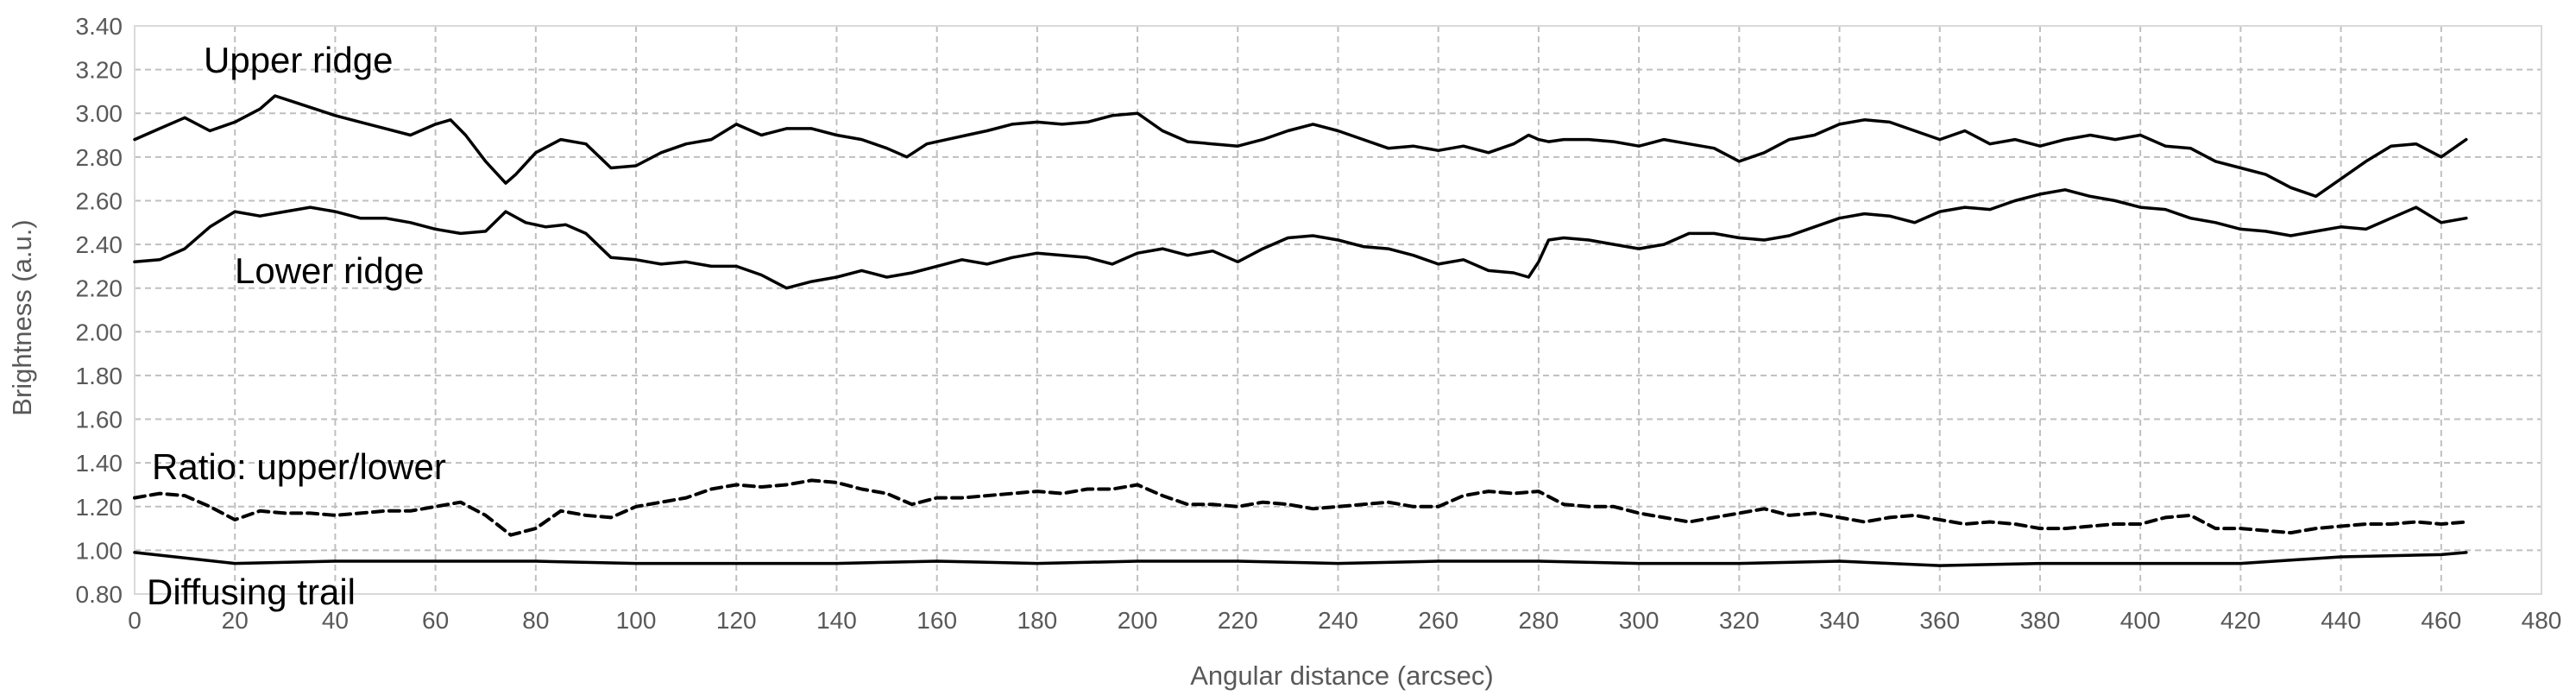 The width and height of the screenshot is (2576, 695). I want to click on x-tick-label: 240, so click(1338, 620).